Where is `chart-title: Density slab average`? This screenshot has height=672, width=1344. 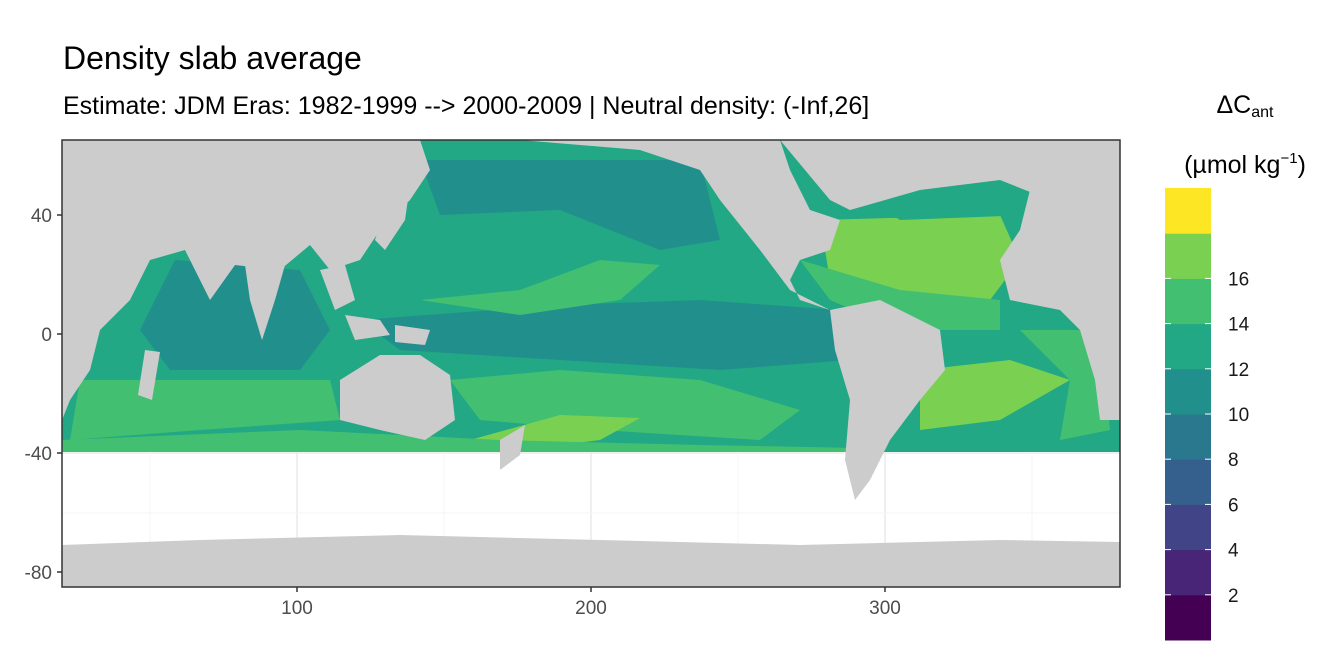
chart-title: Density slab average is located at coordinates (212, 58).